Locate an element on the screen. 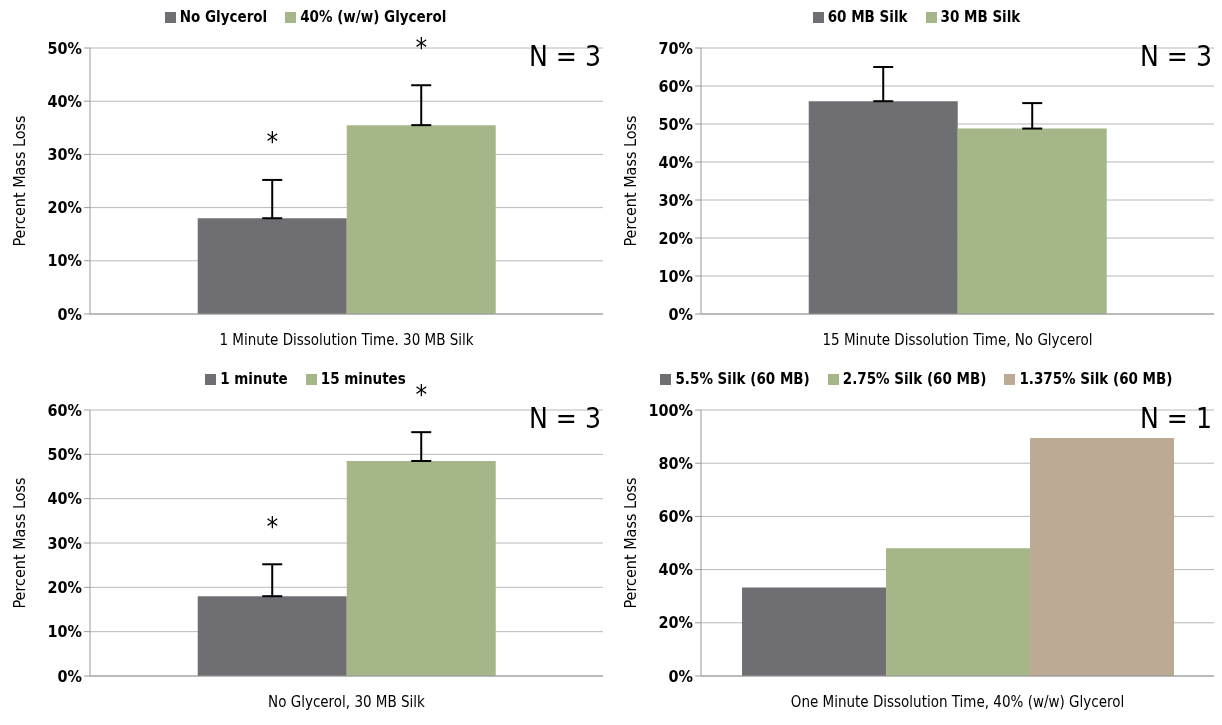  legend-label: 60 MB Silk is located at coordinates (867, 17).